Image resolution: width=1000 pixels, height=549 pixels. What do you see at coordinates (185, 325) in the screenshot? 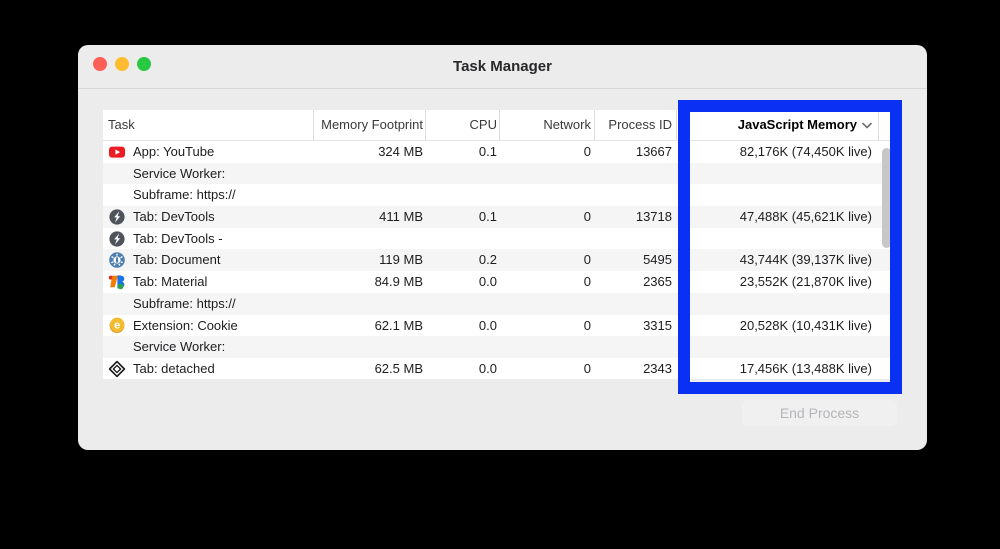
I see `task-label: Extension: Cookie` at bounding box center [185, 325].